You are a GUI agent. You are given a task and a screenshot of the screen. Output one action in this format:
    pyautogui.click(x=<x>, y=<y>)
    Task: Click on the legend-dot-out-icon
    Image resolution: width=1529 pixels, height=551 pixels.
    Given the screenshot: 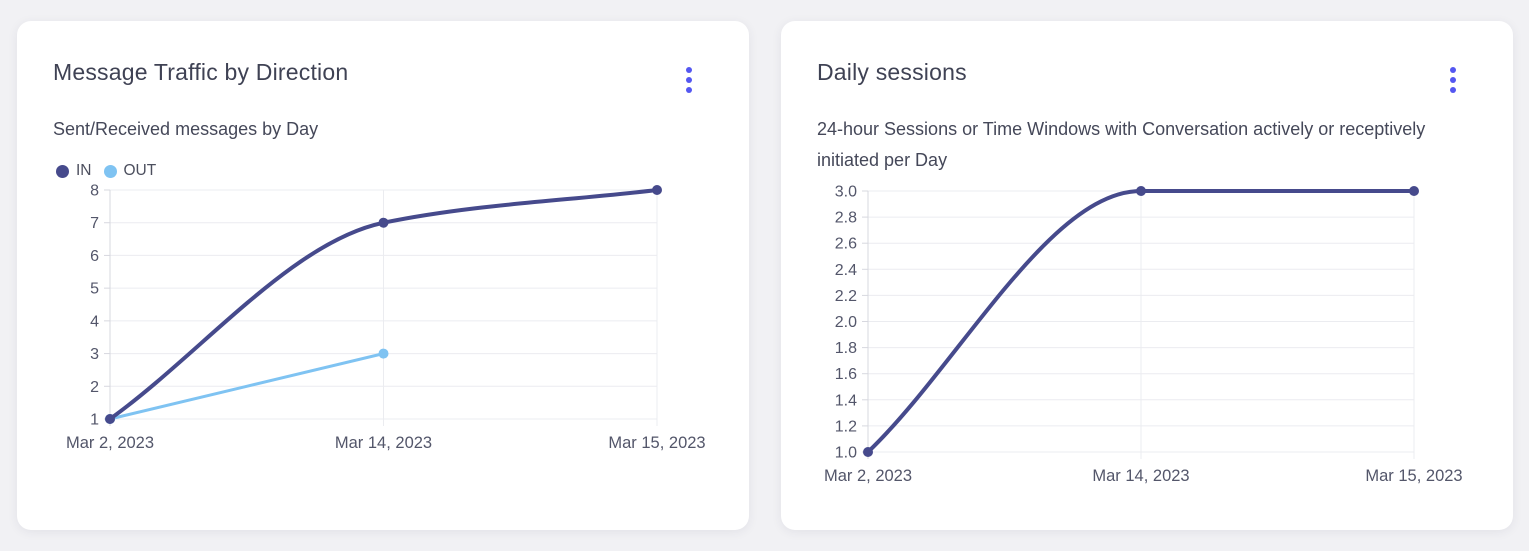 What is the action you would take?
    pyautogui.click(x=110, y=171)
    